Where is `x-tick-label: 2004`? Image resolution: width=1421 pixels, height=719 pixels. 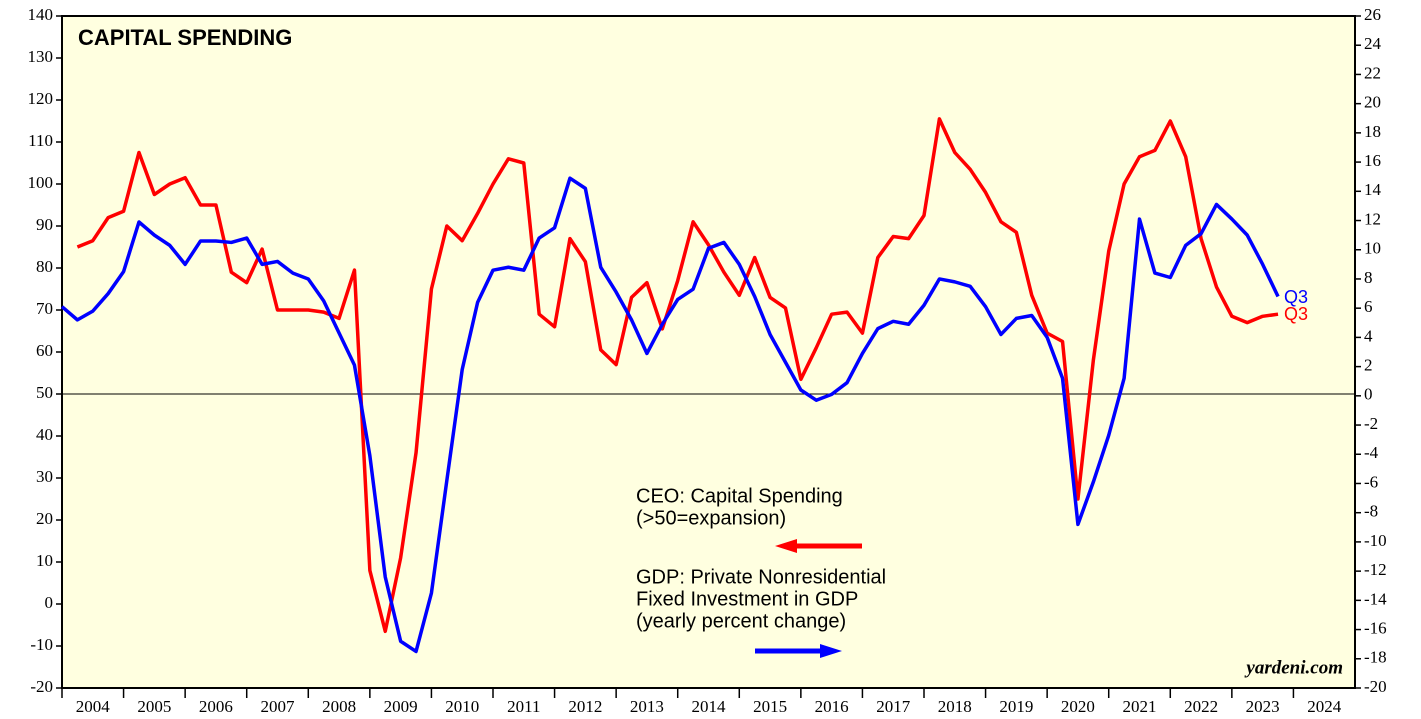
x-tick-label: 2004 is located at coordinates (93, 706).